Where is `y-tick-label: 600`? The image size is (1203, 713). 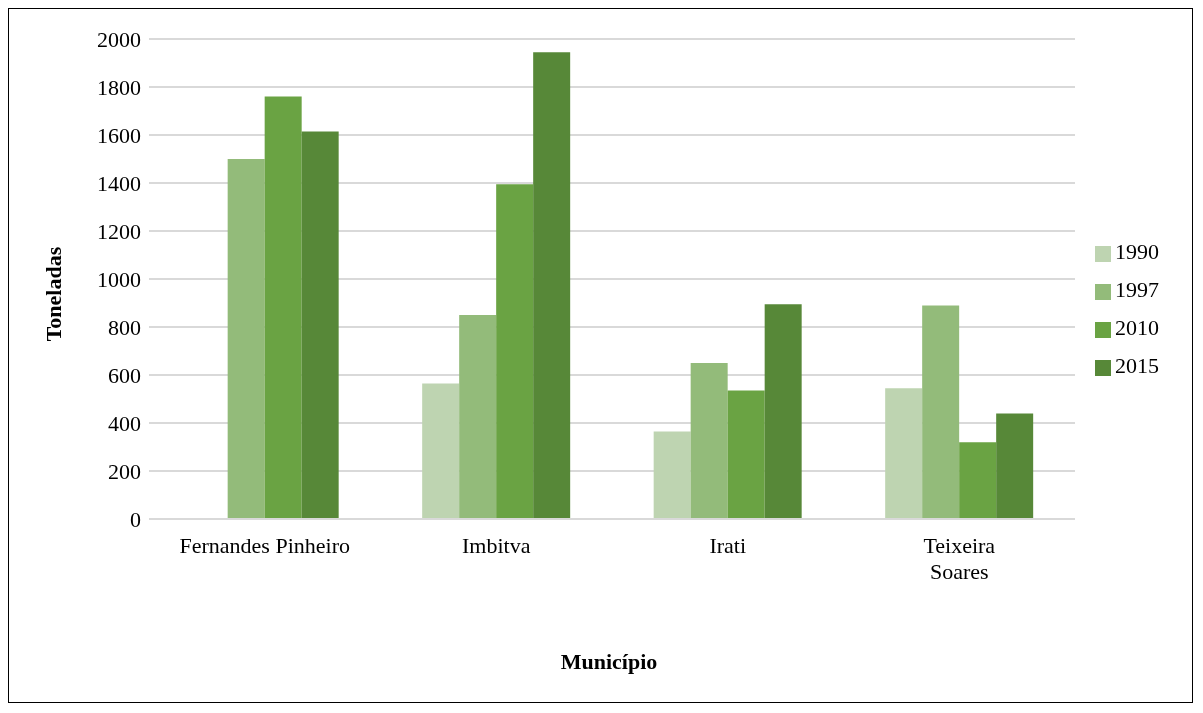 y-tick-label: 600 is located at coordinates (124, 375).